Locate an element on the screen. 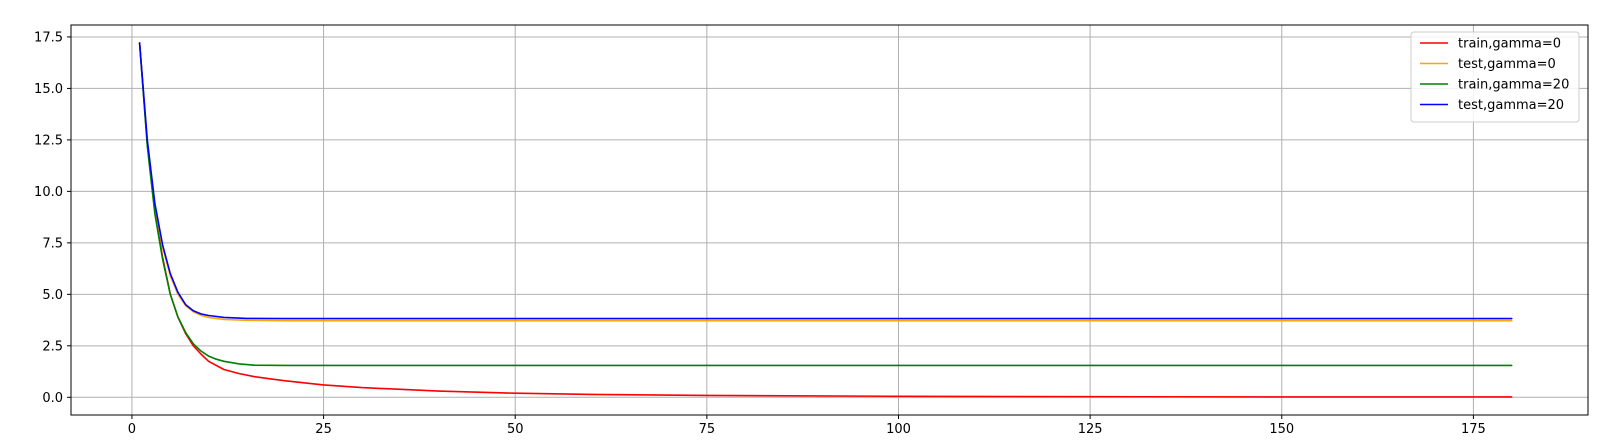 This screenshot has height=444, width=1606. x-tick-label: 175 is located at coordinates (1473, 429).